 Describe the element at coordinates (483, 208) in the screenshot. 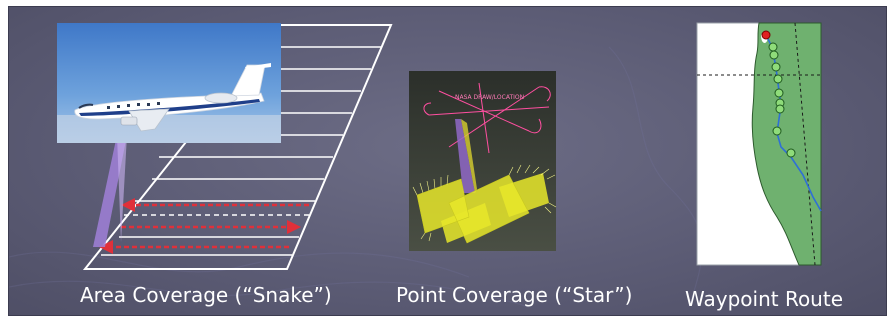

I see `sensor-footprints` at that location.